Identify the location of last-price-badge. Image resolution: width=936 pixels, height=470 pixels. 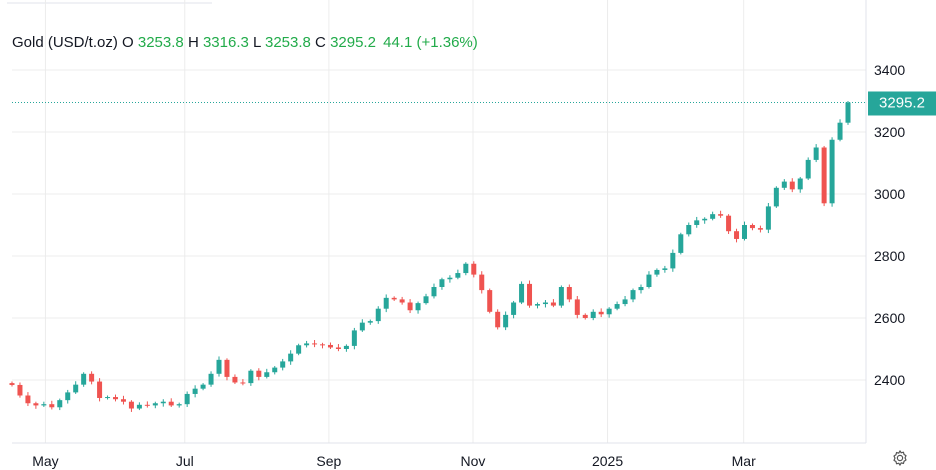
(902, 103).